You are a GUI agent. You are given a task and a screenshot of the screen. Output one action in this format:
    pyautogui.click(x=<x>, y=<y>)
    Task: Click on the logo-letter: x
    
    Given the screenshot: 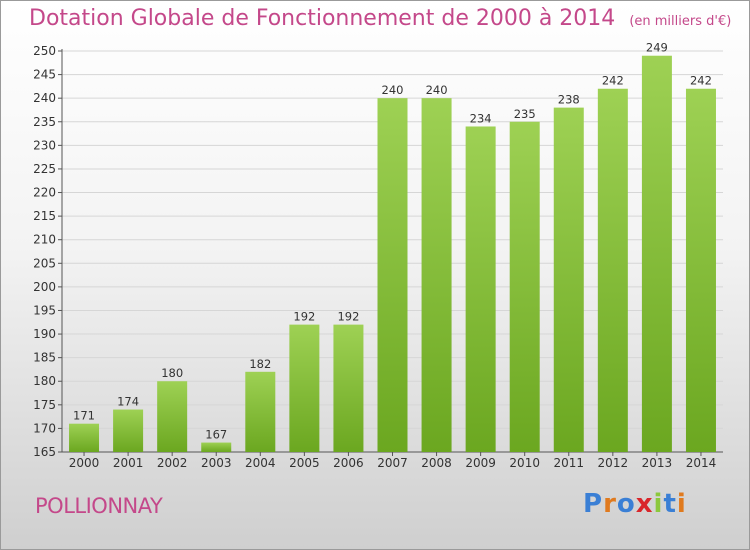 What is the action you would take?
    pyautogui.click(x=644, y=504)
    